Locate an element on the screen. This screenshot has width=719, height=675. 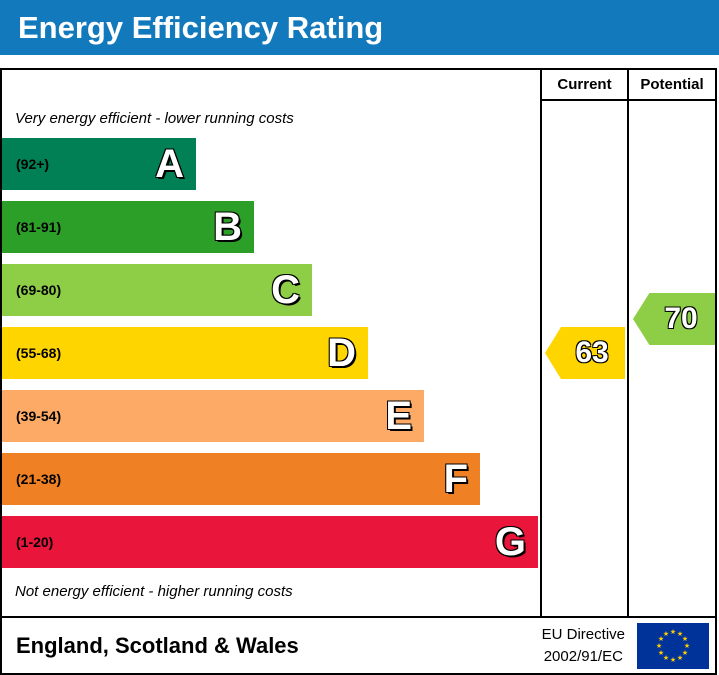
page-title: Energy Efficiency Rating is located at coordinates (201, 27).